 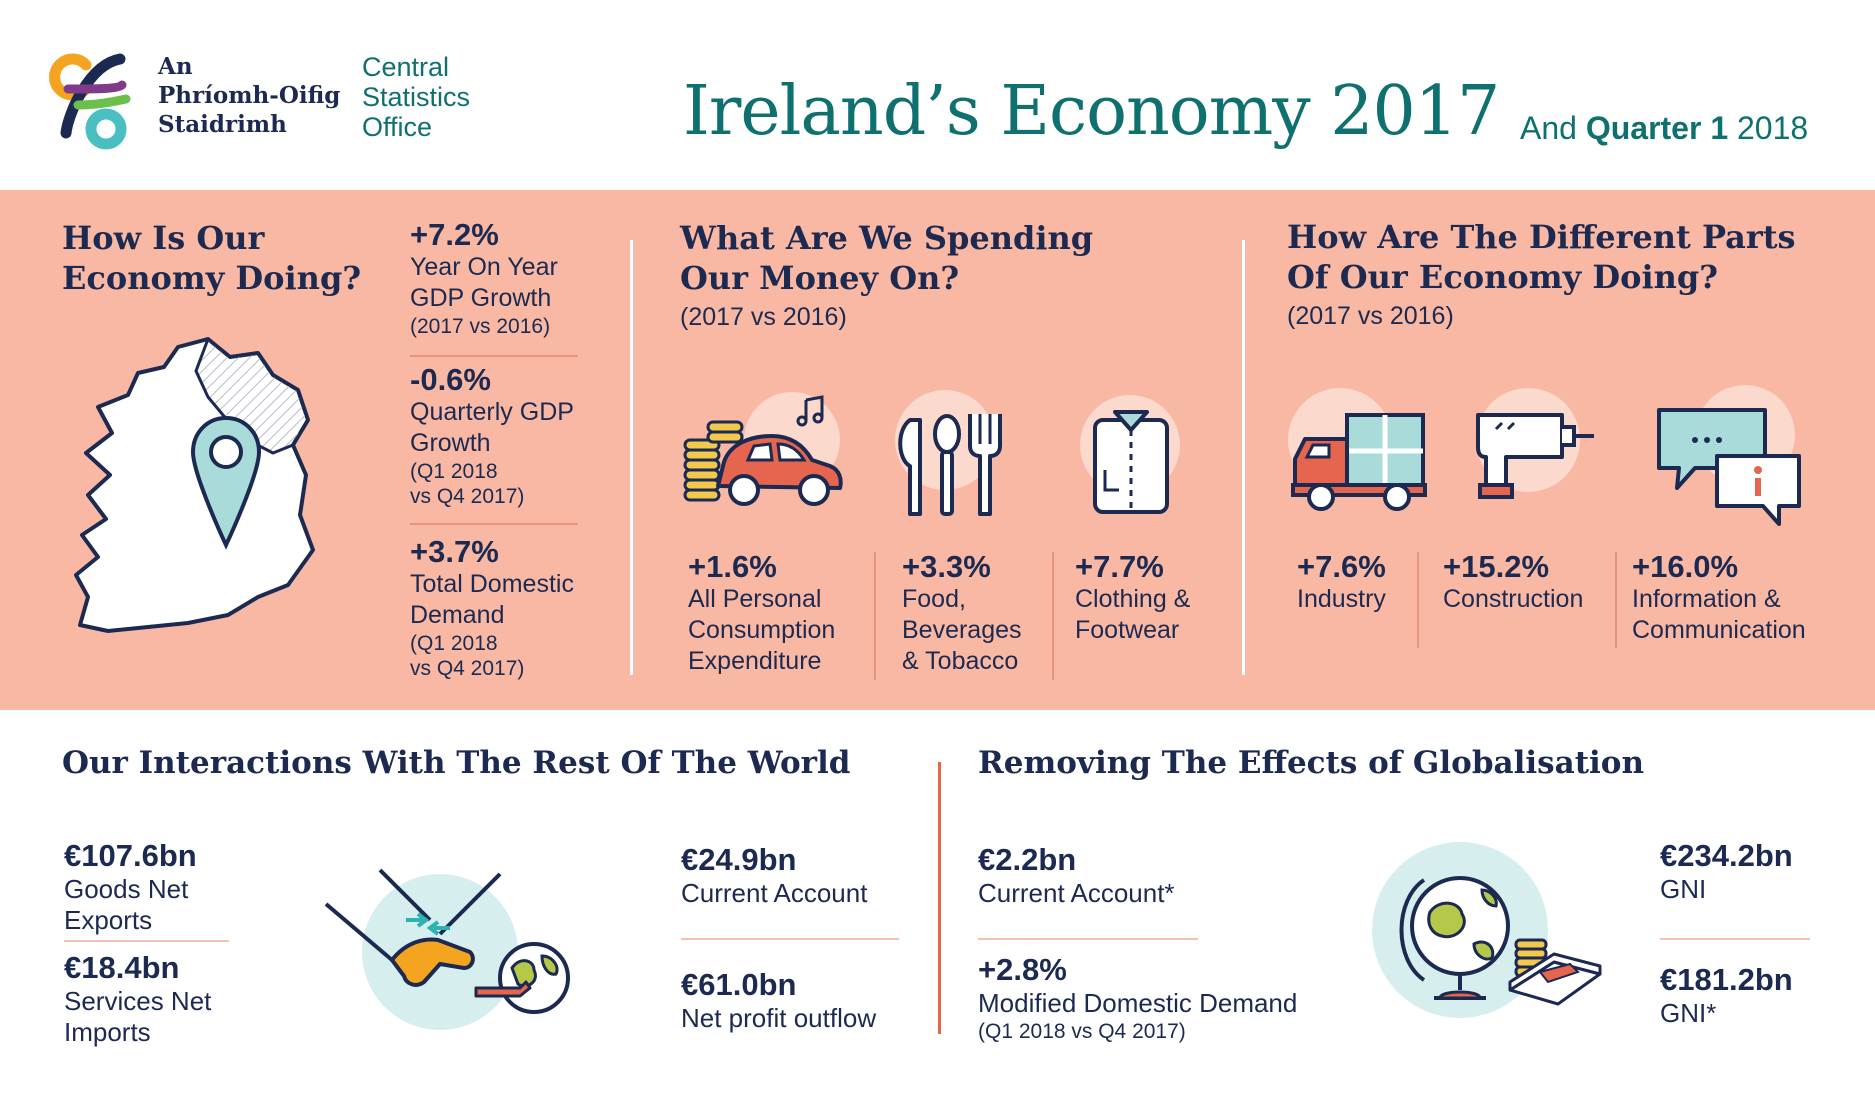 I want to click on globalisation-section-title: Removing The Effects of Globalisation, so click(x=1311, y=763).